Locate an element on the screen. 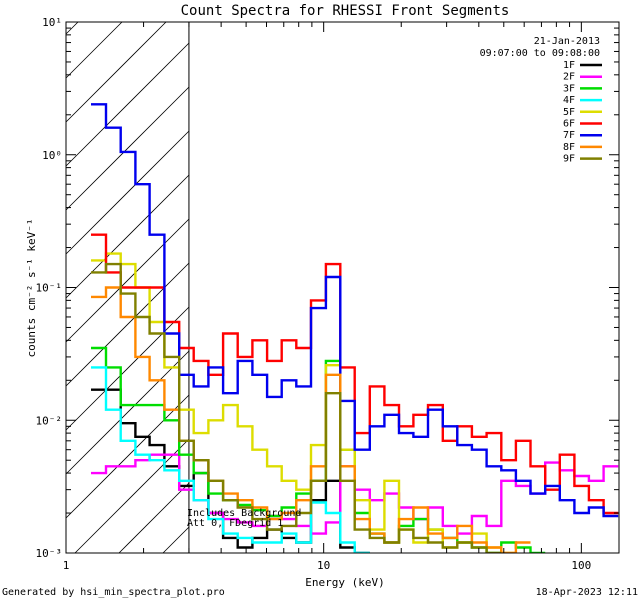 The width and height of the screenshot is (640, 600). x-axis-label: Energy (keV) is located at coordinates (344, 582).